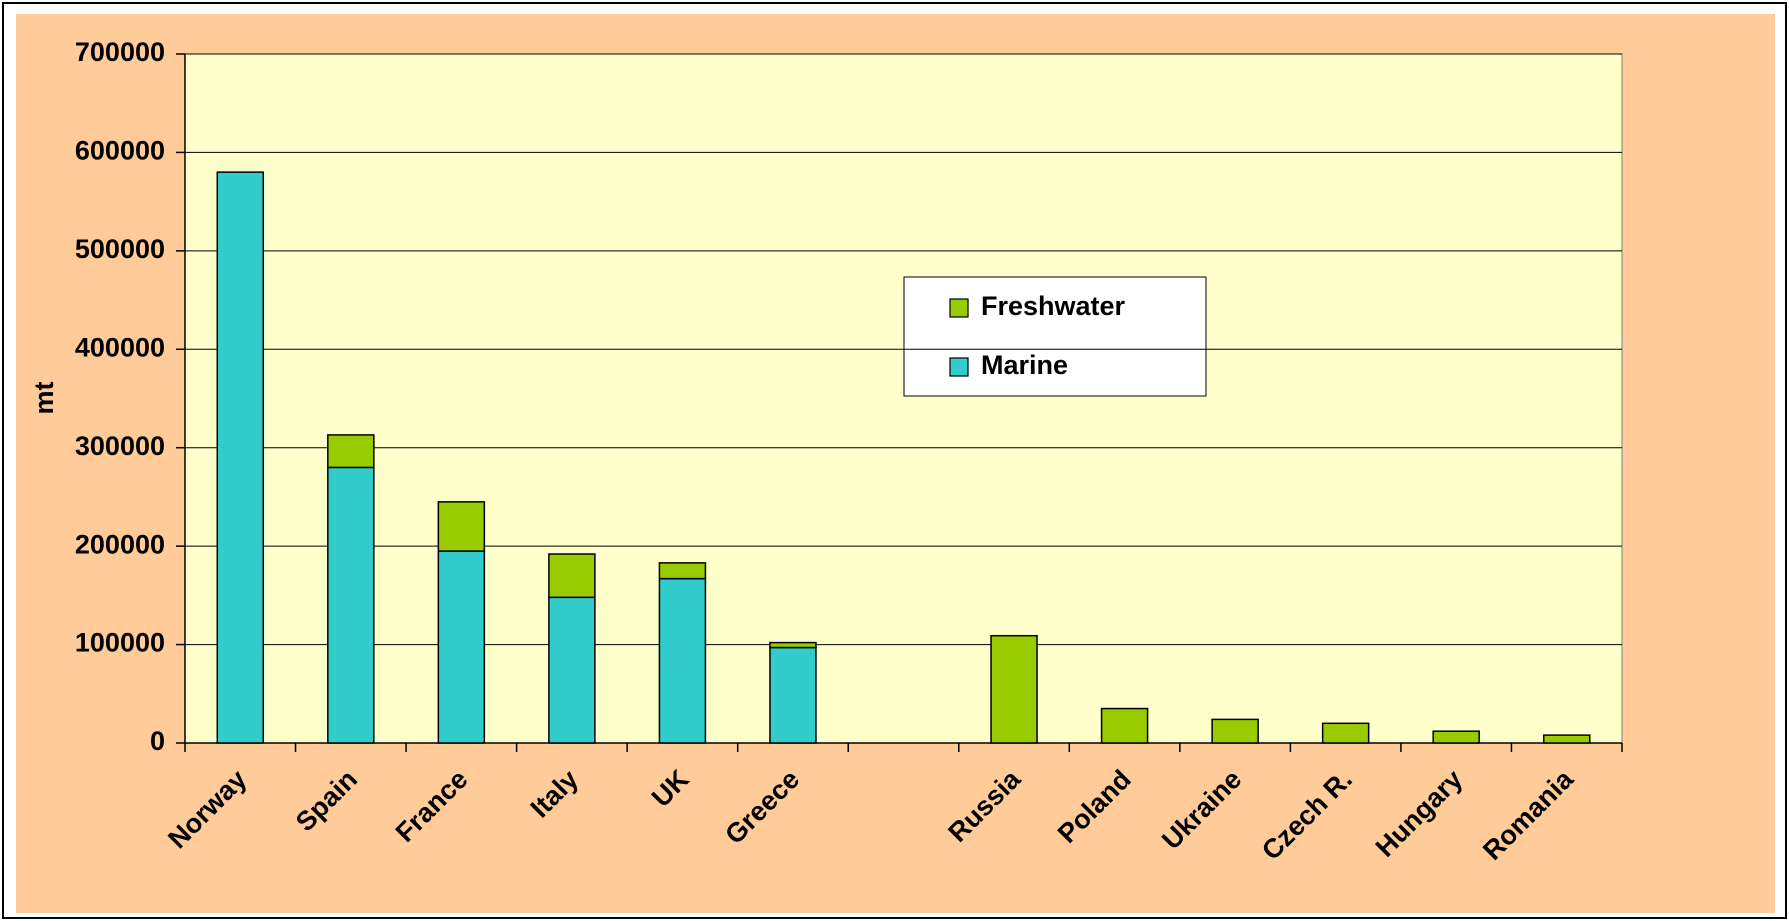 This screenshot has height=921, width=1789. Describe the element at coordinates (120, 347) in the screenshot. I see `y-tick-label: 400000` at that location.